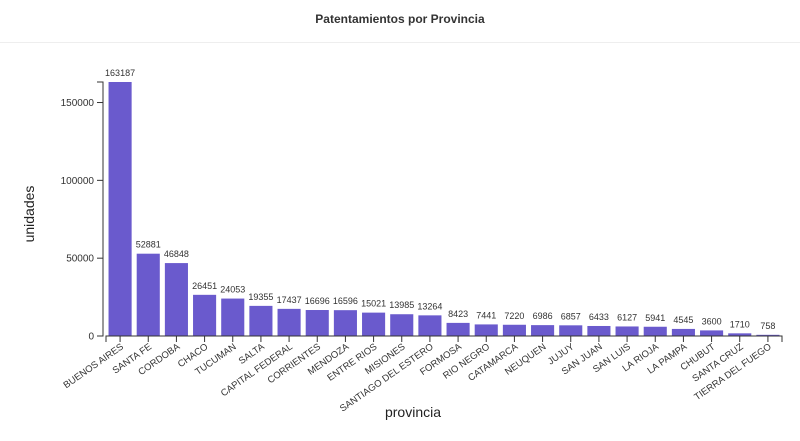 This screenshot has width=800, height=441. I want to click on value-label: 46848, so click(176, 254).